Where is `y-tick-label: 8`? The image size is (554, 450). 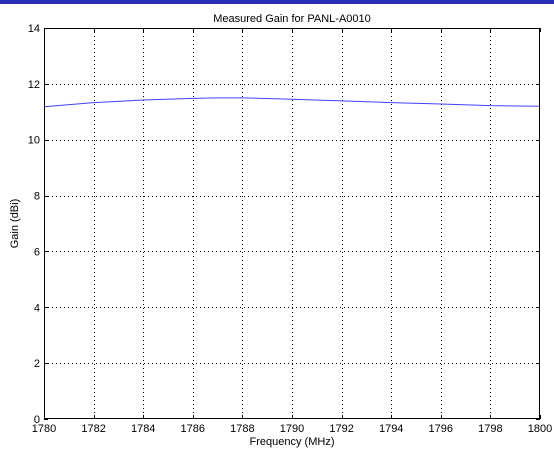
y-tick-label: 8 is located at coordinates (37, 197).